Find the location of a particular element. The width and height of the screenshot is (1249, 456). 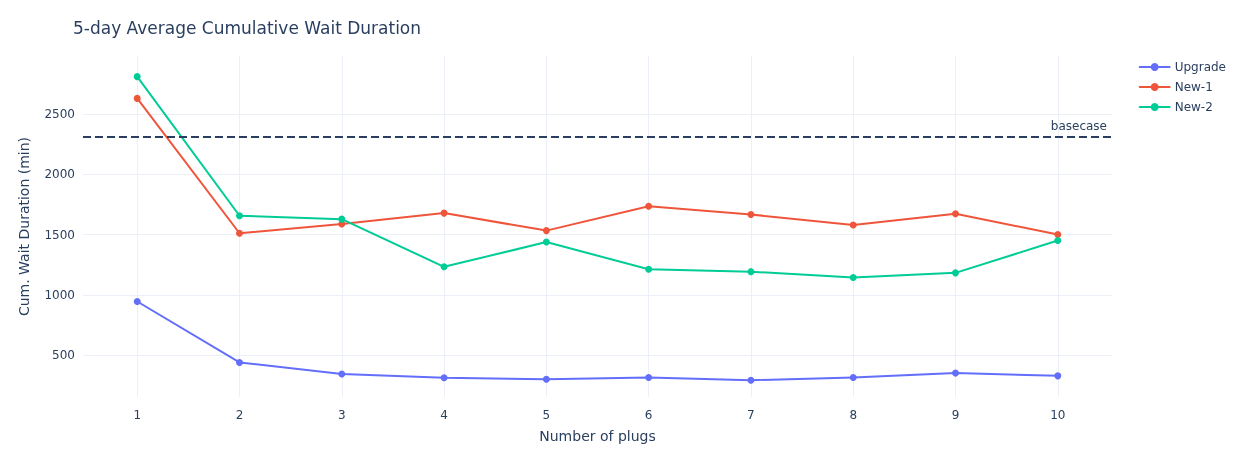

legend-label: Upgrade is located at coordinates (1200, 67).